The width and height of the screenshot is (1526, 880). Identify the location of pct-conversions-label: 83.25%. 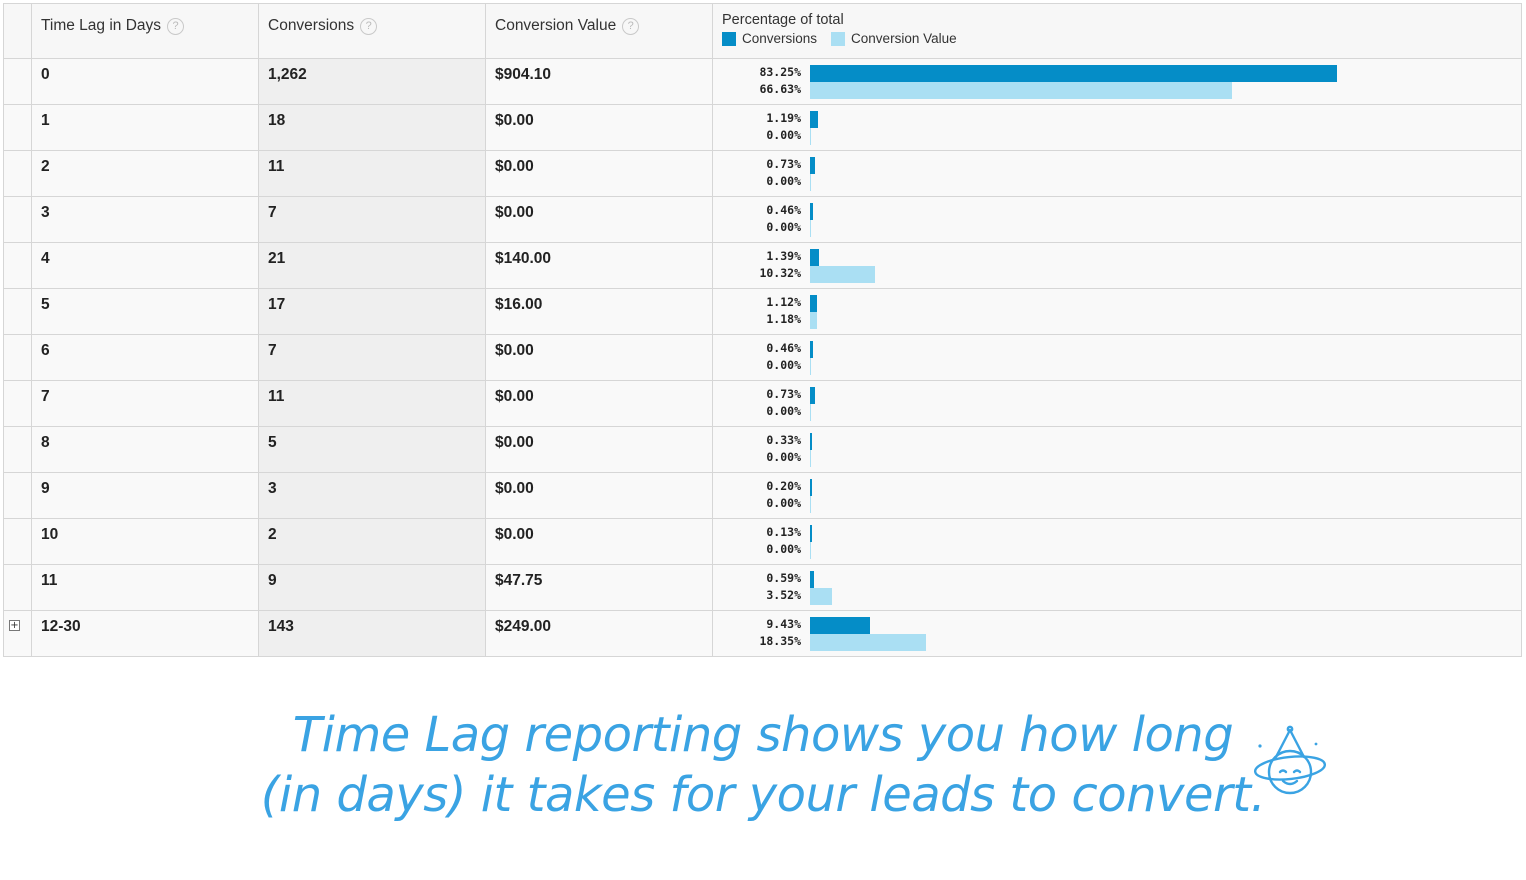
(780, 72).